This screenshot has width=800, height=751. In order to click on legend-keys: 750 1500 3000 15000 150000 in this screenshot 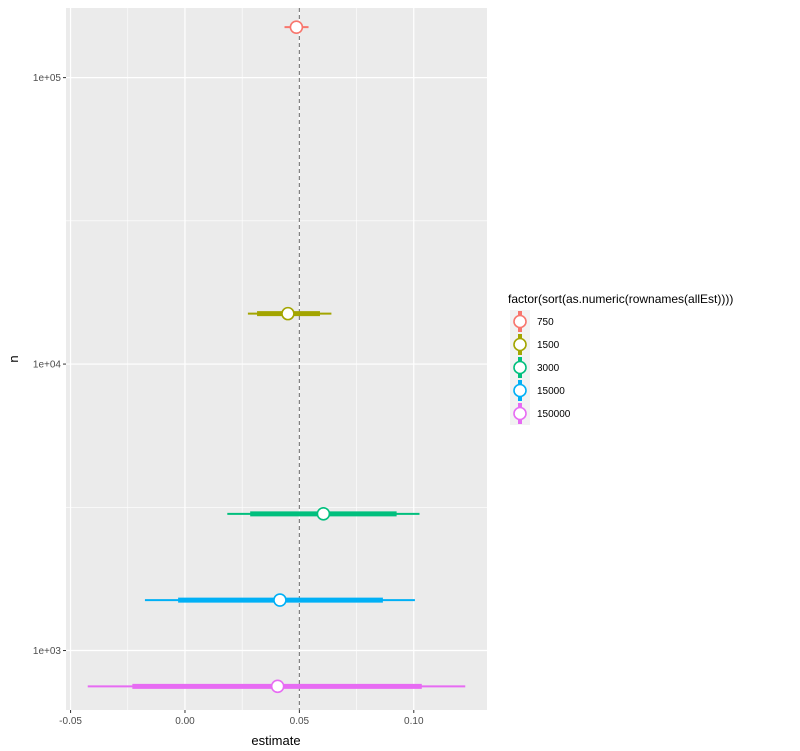, I will do `click(540, 367)`.